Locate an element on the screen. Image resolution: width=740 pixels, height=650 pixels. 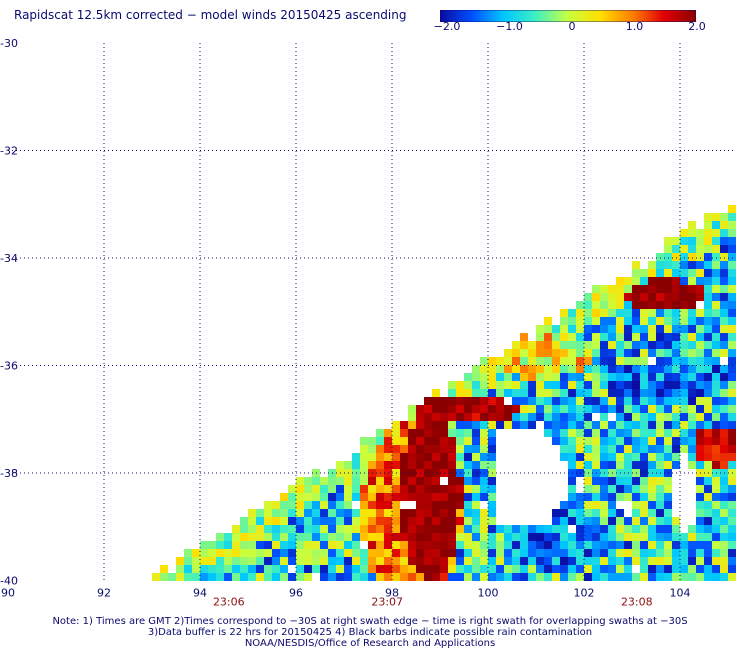
x-tick-label: 98 is located at coordinates (392, 593).